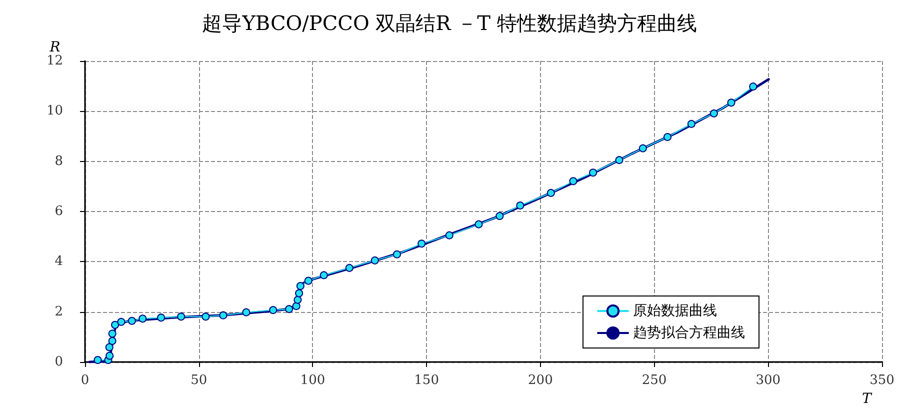  What do you see at coordinates (58, 362) in the screenshot?
I see `y-tick-label: 0` at bounding box center [58, 362].